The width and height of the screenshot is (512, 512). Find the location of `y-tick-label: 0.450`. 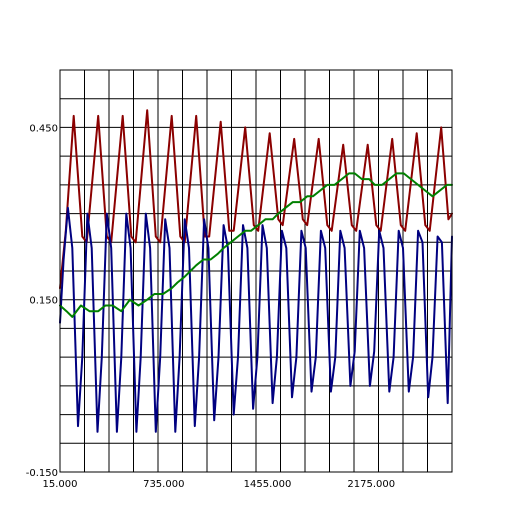

y-tick-label: 0.450 is located at coordinates (43, 128).